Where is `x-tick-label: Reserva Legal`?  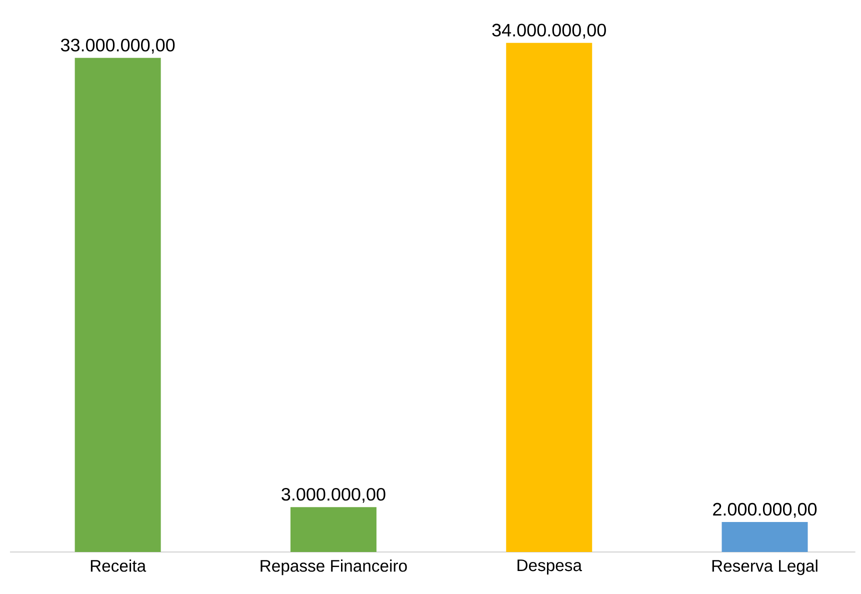
x-tick-label: Reserva Legal is located at coordinates (765, 568).